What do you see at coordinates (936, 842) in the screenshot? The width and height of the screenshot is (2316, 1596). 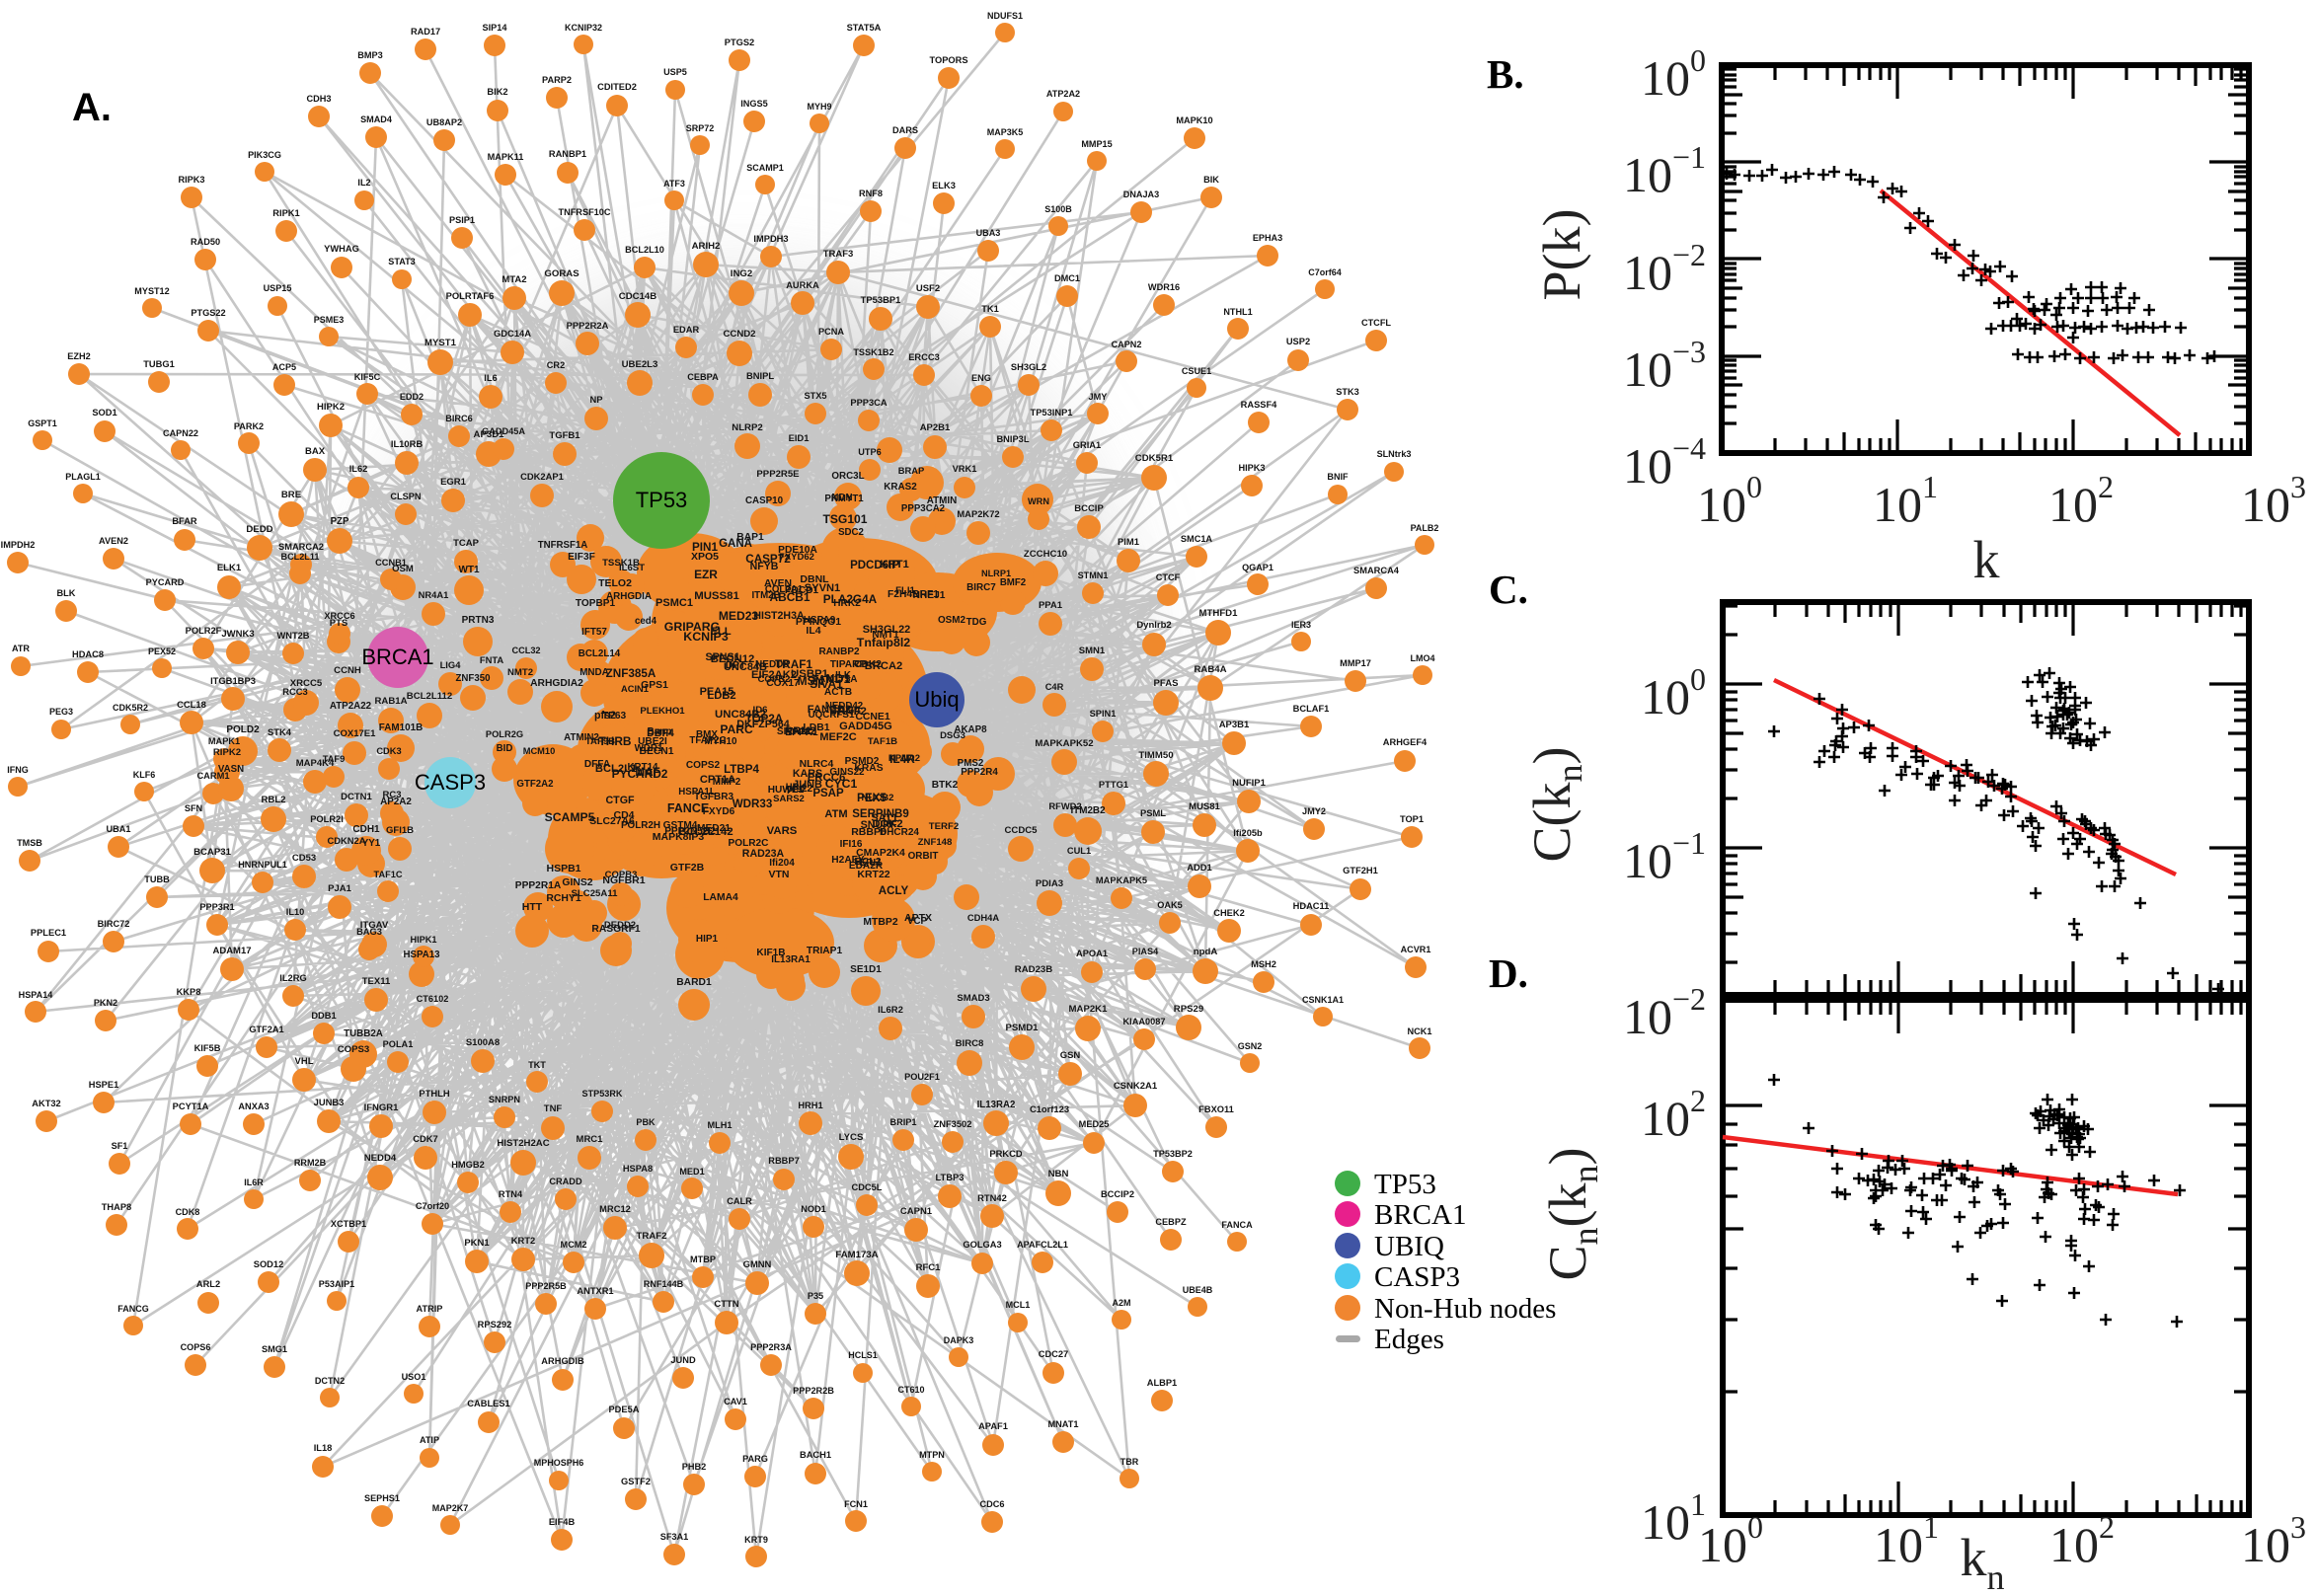 I see `svg-text: ZNF148` at bounding box center [936, 842].